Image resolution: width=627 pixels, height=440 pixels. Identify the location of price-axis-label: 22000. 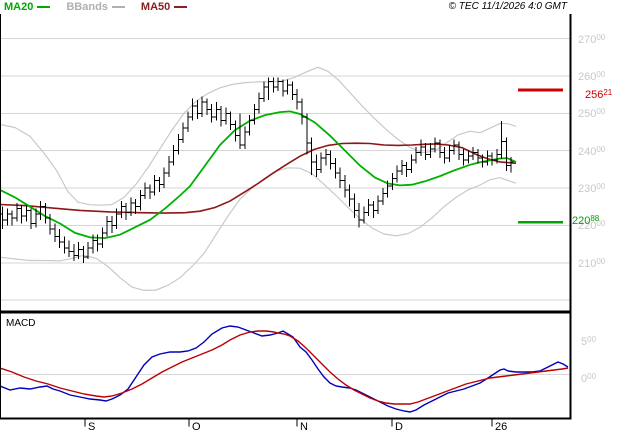
(592, 226).